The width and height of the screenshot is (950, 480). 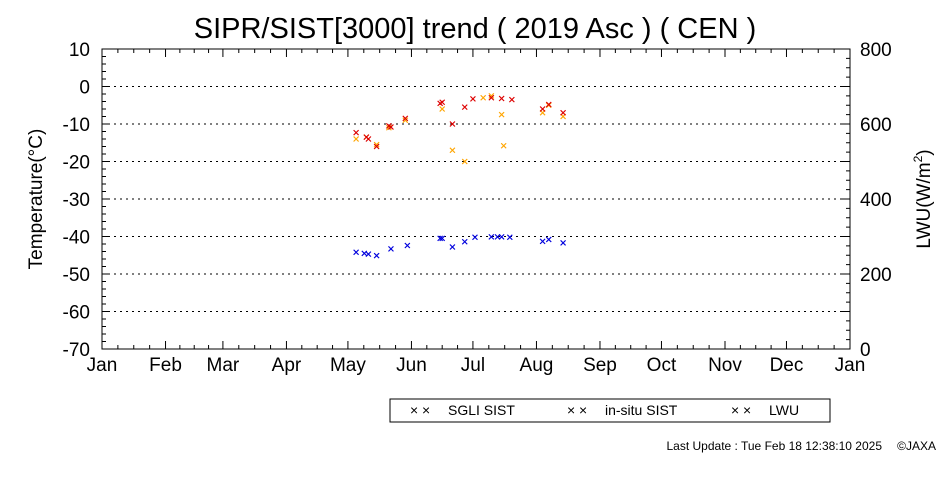 I want to click on x-tick-label: Dec, so click(x=787, y=365).